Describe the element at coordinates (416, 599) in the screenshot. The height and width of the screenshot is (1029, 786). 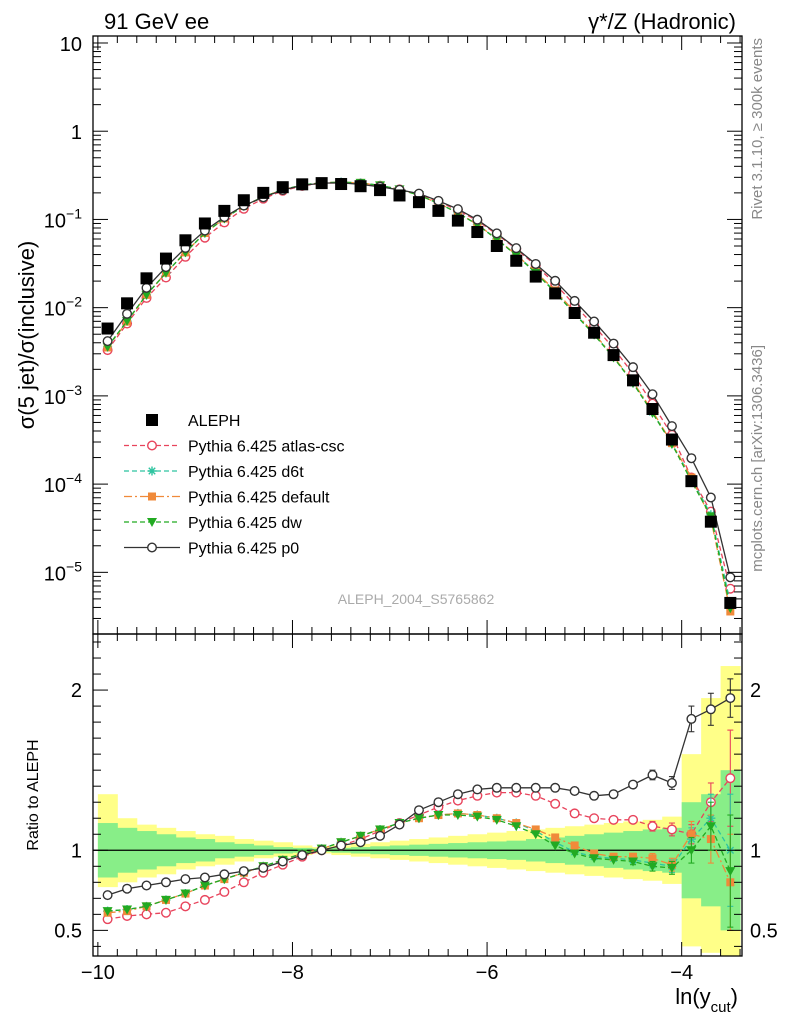
I see `analysis-label: ALEPH_2004_S5765862` at that location.